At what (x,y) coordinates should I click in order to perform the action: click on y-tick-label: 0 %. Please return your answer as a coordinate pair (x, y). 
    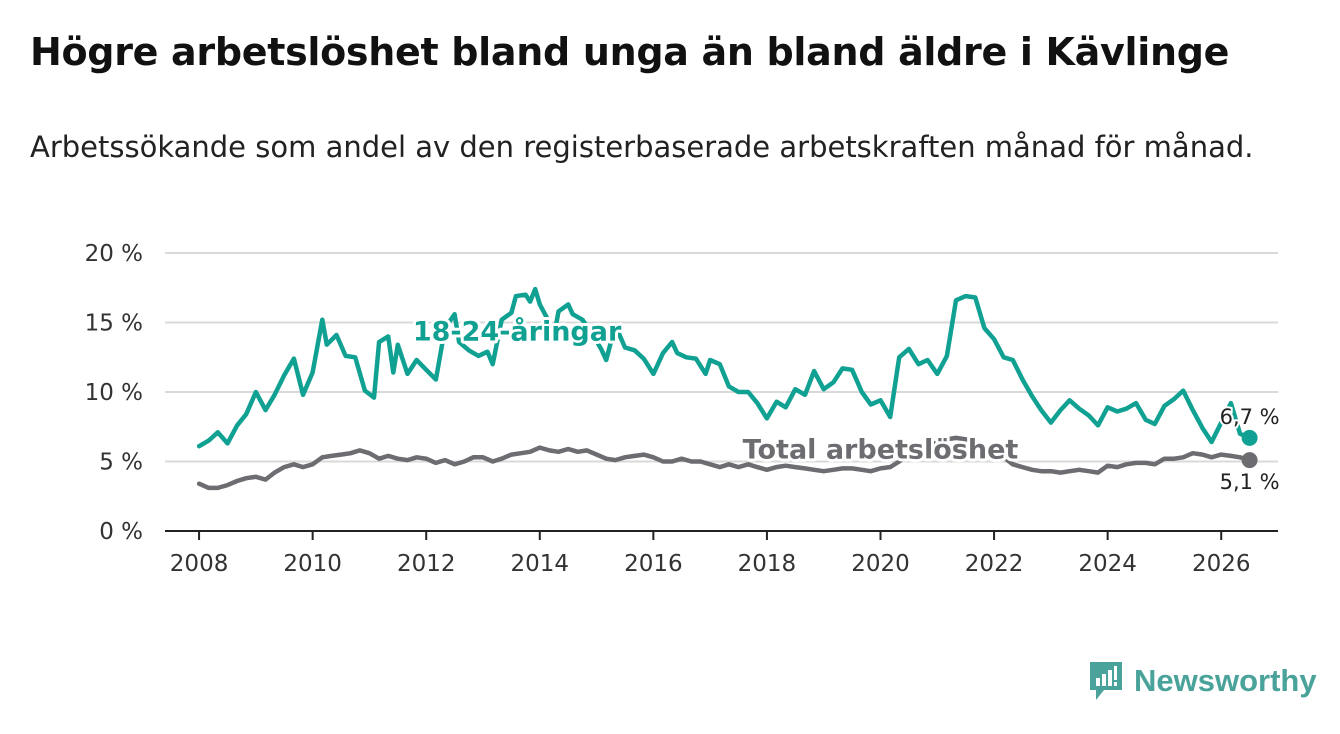
    Looking at the image, I should click on (121, 532).